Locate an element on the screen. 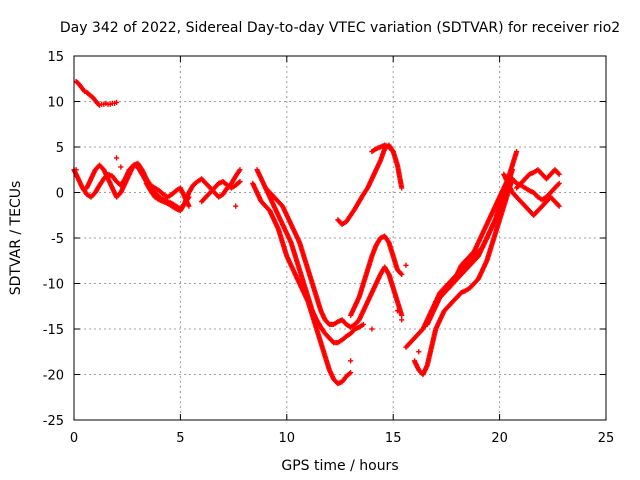 Image resolution: width=640 pixels, height=480 pixels. x-axis-label: GPS time / hours is located at coordinates (339, 466).